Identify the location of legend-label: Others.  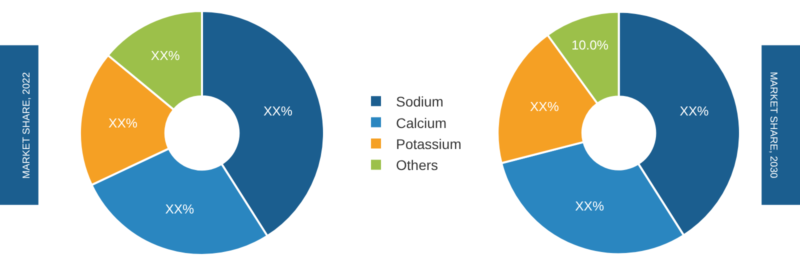
(417, 165).